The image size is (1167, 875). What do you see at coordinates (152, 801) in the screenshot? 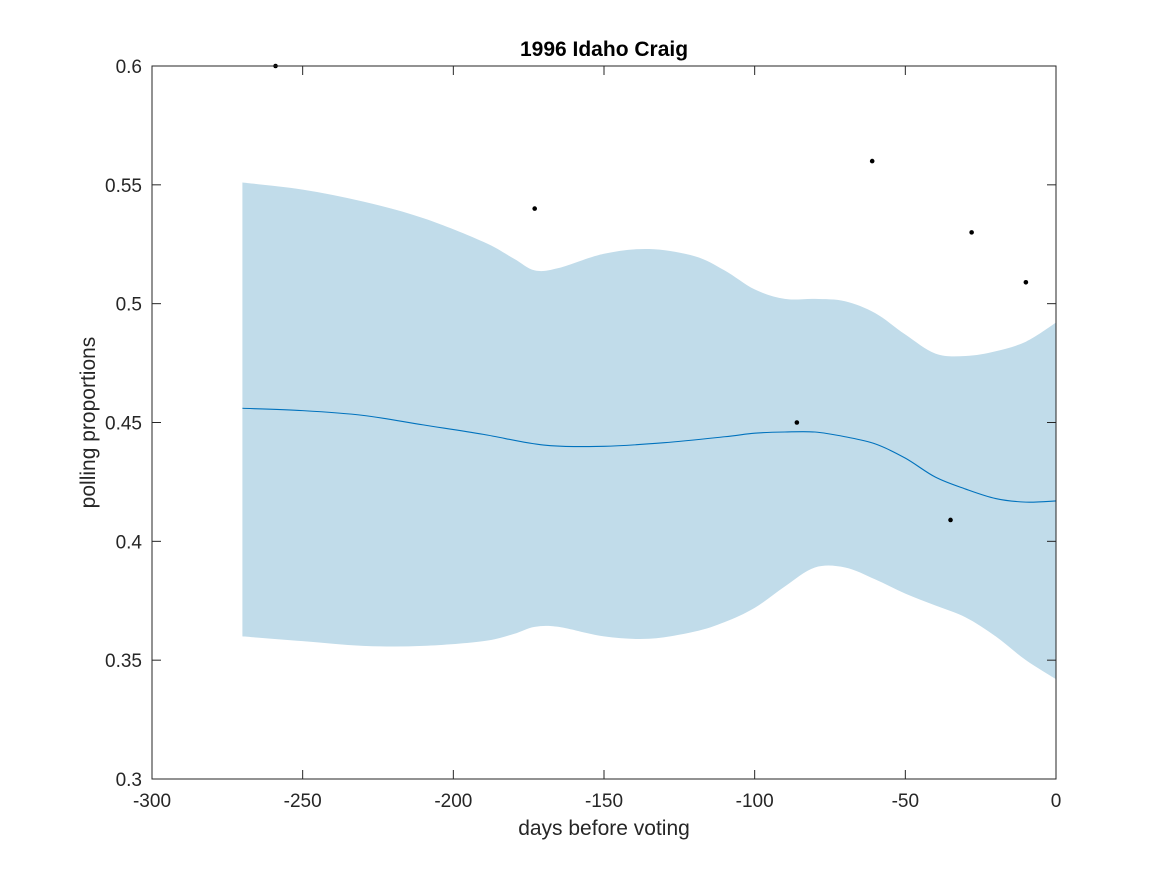
I see `x-tick-label: -300` at bounding box center [152, 801].